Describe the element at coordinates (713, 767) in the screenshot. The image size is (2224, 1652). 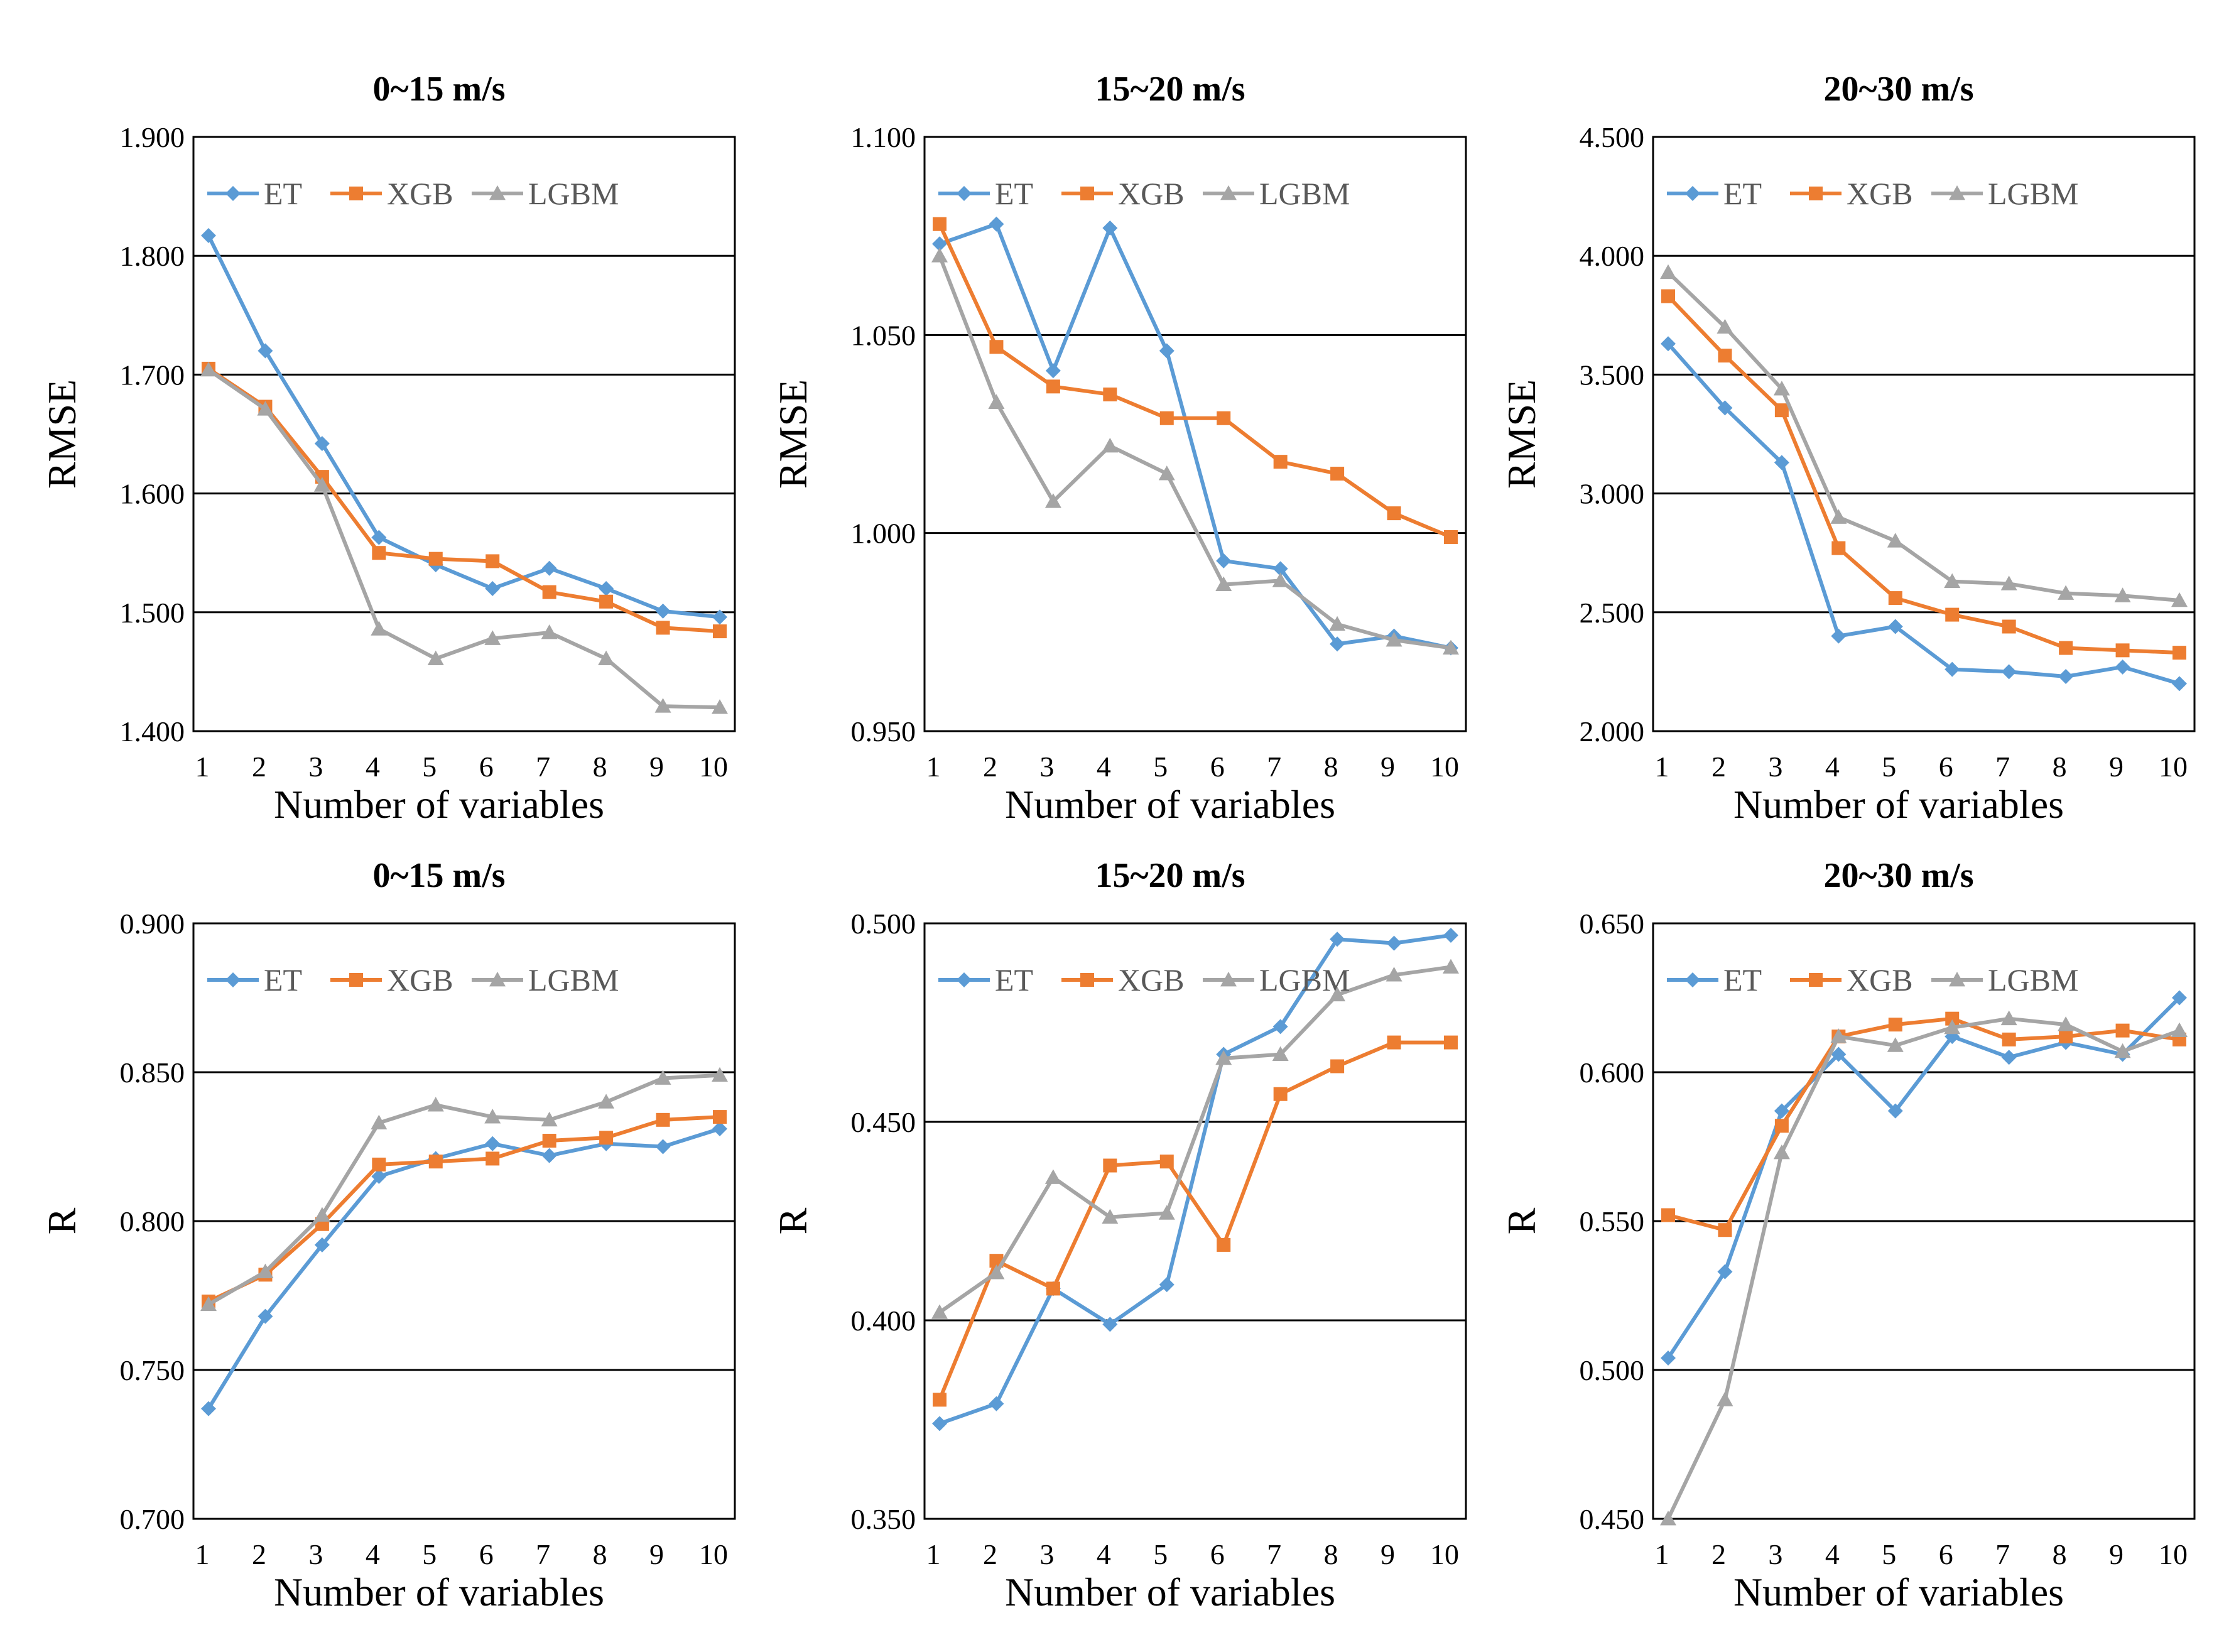
I see `x-tick-label: 10` at that location.